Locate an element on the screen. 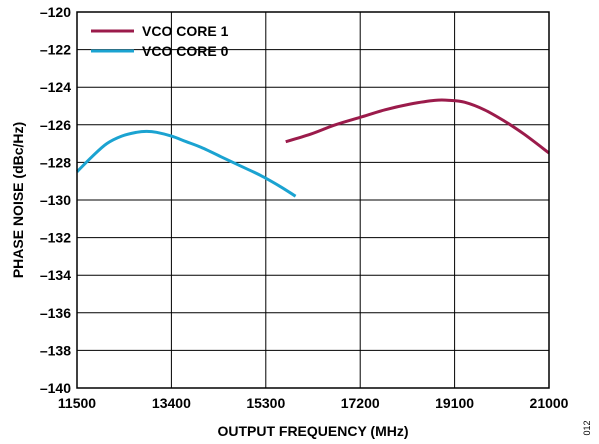 This screenshot has width=599, height=444. x-tick-label: 19100 is located at coordinates (454, 403).